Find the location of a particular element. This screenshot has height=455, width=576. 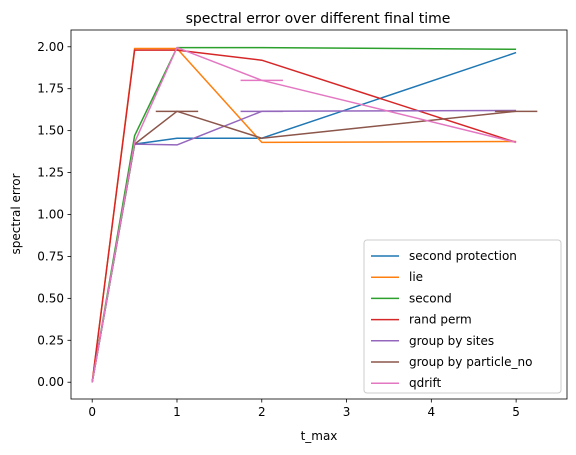

chart-title: spectral error over different final time is located at coordinates (318, 19).